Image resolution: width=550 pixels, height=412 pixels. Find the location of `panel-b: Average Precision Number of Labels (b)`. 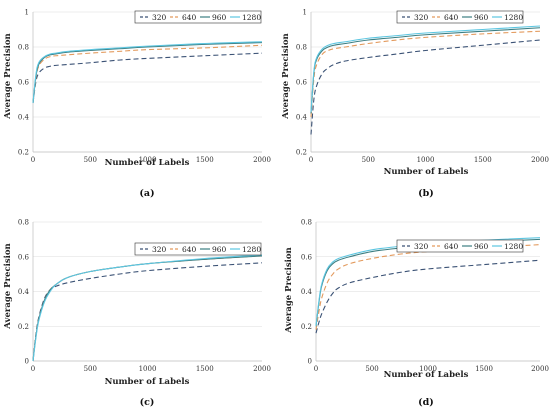

panel-b: Average Precision Number of Labels (b) is located at coordinates (375, 116).